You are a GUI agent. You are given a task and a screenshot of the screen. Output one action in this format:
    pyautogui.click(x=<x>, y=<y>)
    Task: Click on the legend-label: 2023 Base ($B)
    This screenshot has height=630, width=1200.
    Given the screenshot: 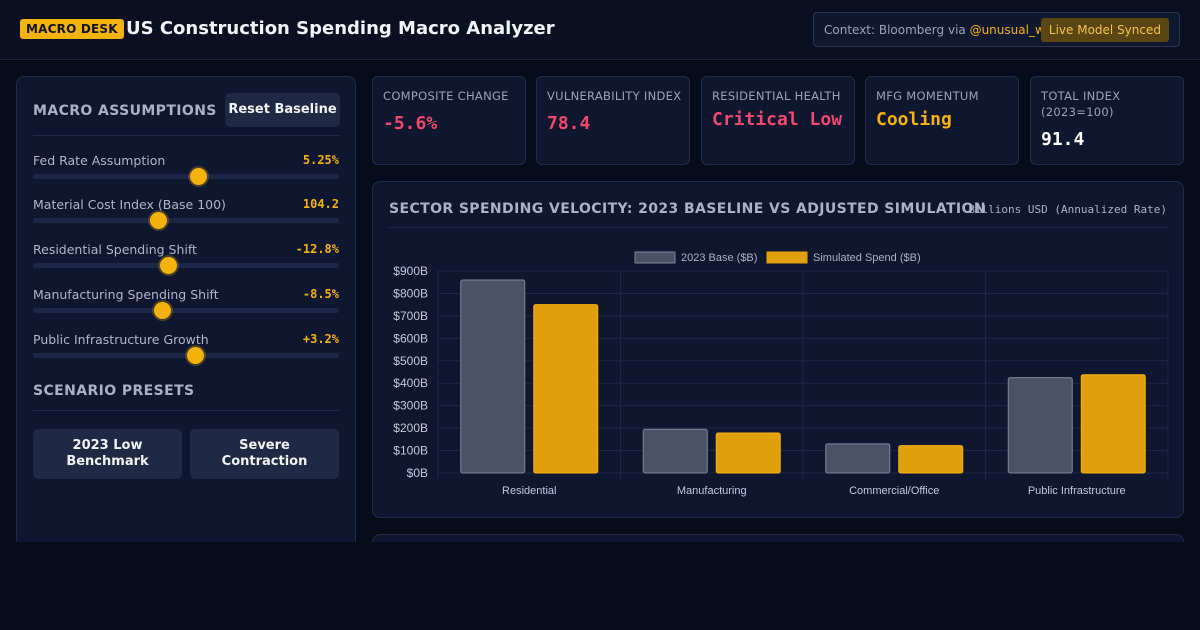 What is the action you would take?
    pyautogui.click(x=719, y=258)
    